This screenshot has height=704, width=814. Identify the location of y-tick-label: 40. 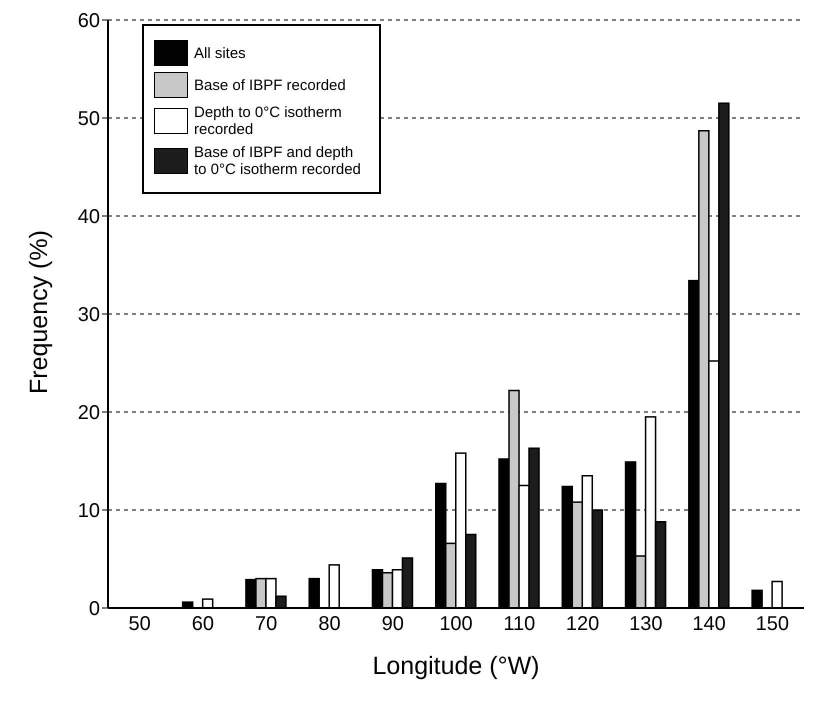
(89, 217).